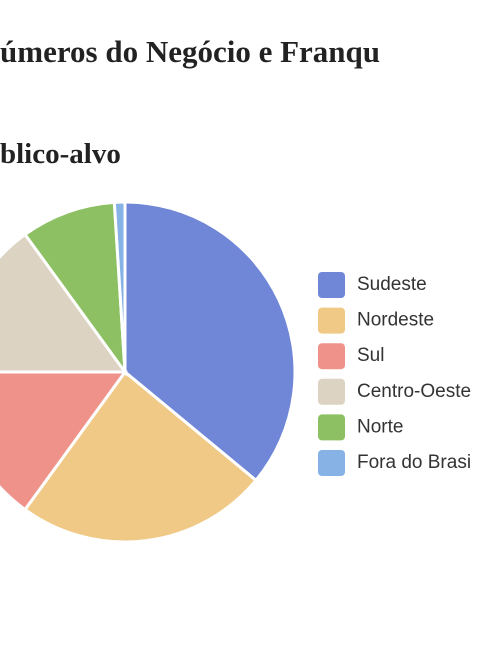  Describe the element at coordinates (370, 355) in the screenshot. I see `legend-label: Sul` at that location.